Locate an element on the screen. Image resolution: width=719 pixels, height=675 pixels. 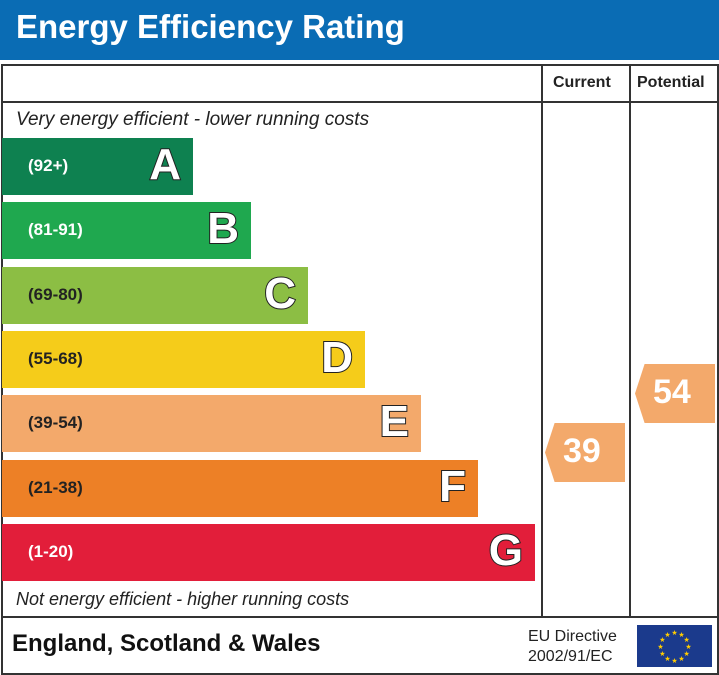
potential-rating-arrow: 54 is located at coordinates (675, 393).